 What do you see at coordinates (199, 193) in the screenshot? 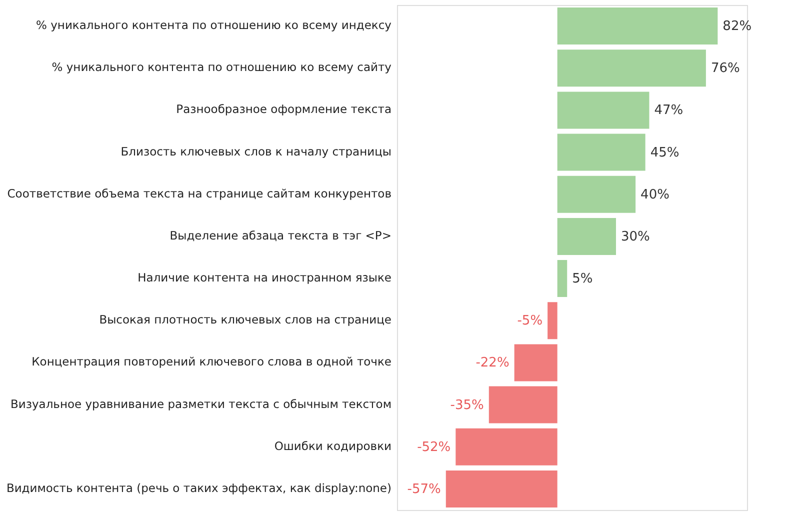
I see `y-tick-label: Соответствие объема текста на странице сайтам конкурентов` at bounding box center [199, 193].